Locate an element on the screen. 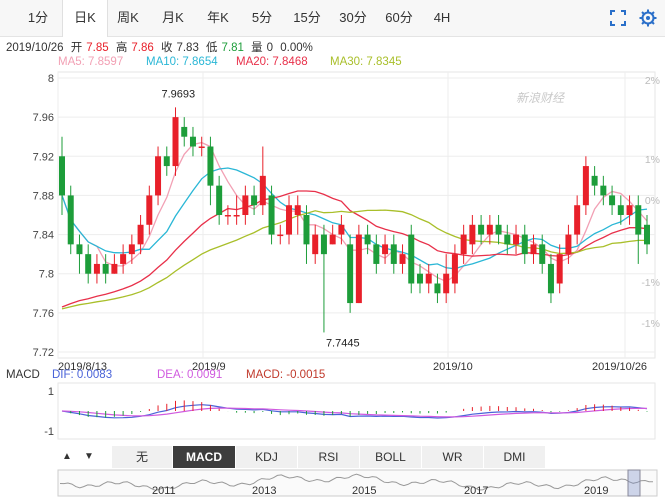 This screenshot has width=665, height=500. tab-5min: 5分 is located at coordinates (262, 17).